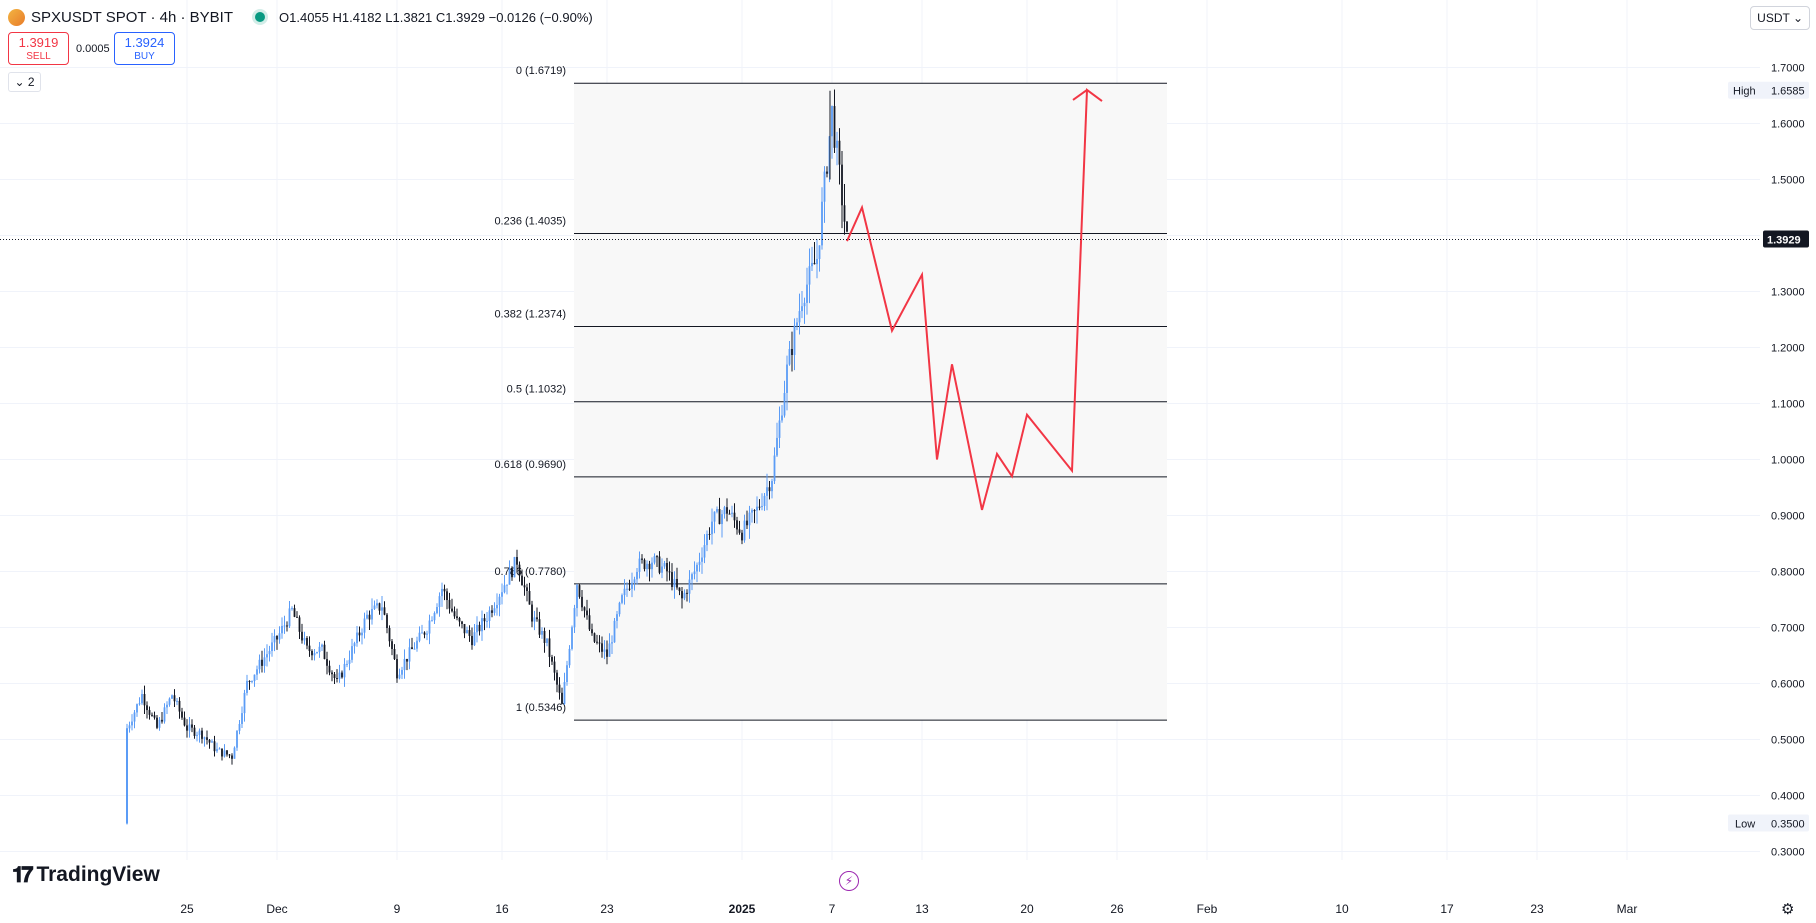 This screenshot has height=923, width=1816. Describe the element at coordinates (132, 17) in the screenshot. I see `symbol-title: SPXUSDT SPOT · 4h · BYBIT` at that location.